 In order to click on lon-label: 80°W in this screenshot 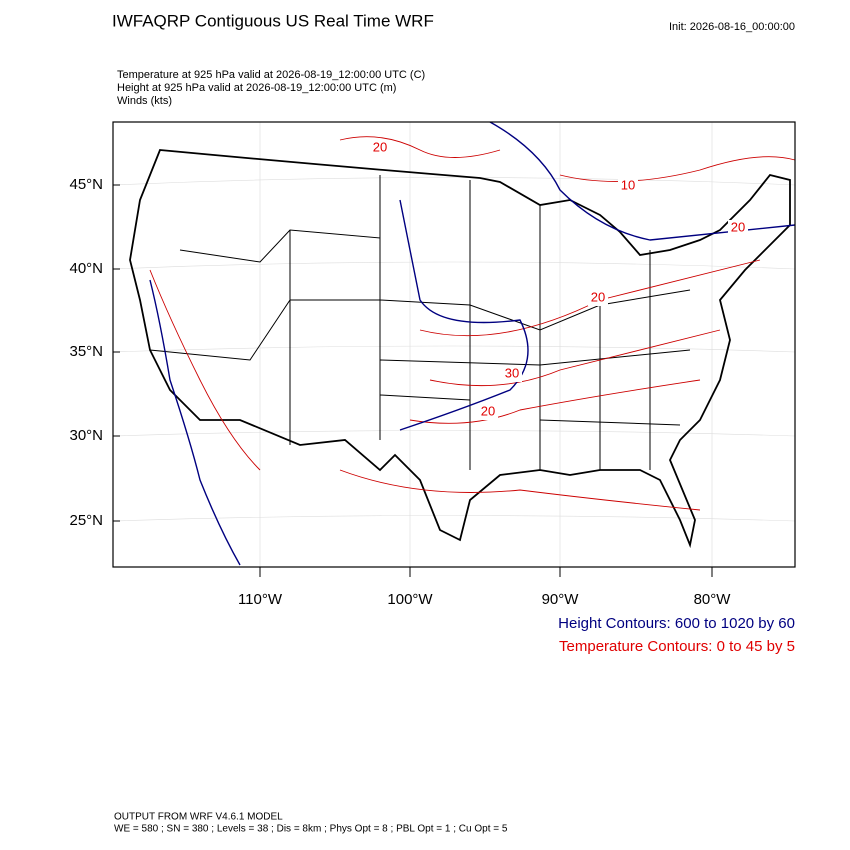, I will do `click(713, 599)`.